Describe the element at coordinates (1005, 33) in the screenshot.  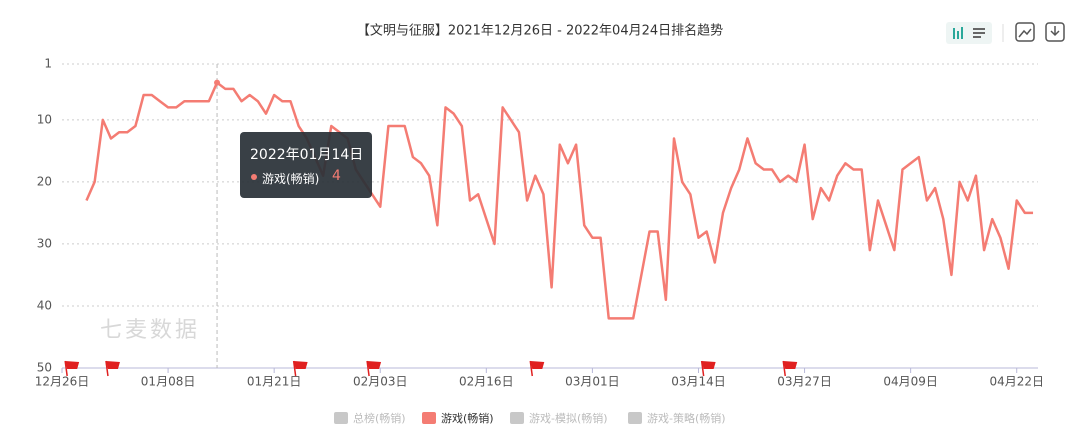
I see `toolbar` at that location.